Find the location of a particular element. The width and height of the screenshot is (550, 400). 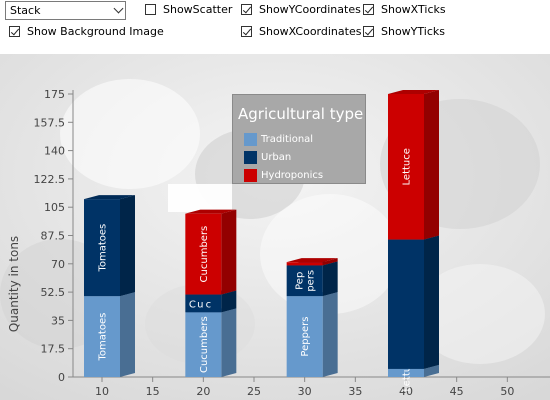

checkbox-label: ShowScatter is located at coordinates (198, 9).